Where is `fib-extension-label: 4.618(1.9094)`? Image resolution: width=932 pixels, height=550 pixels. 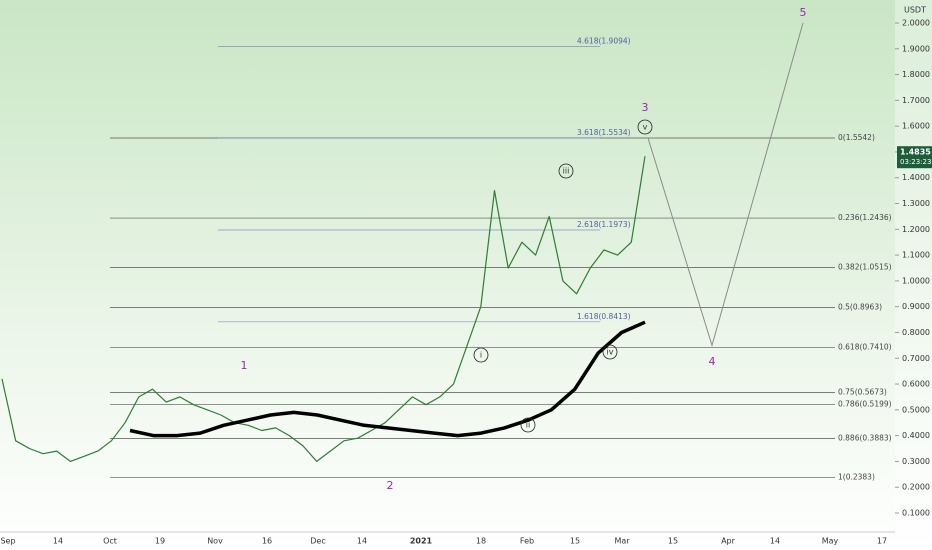
fib-extension-label: 4.618(1.9094) is located at coordinates (604, 40).